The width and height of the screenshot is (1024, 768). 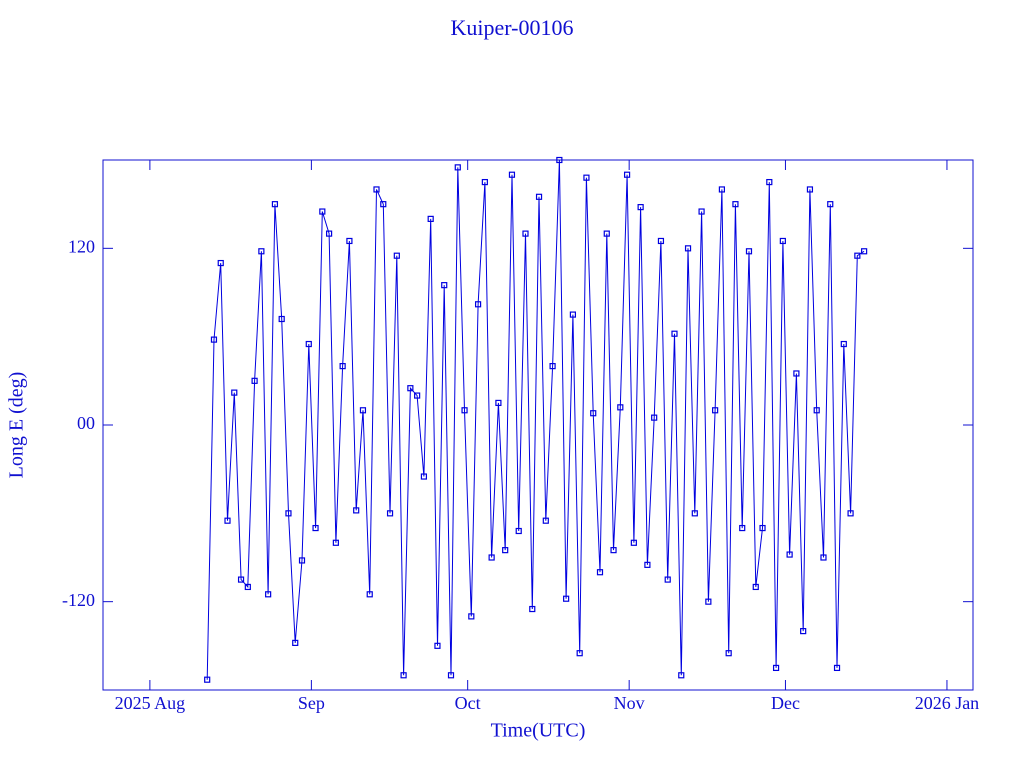 I want to click on x-tick-label: Dec, so click(x=785, y=703).